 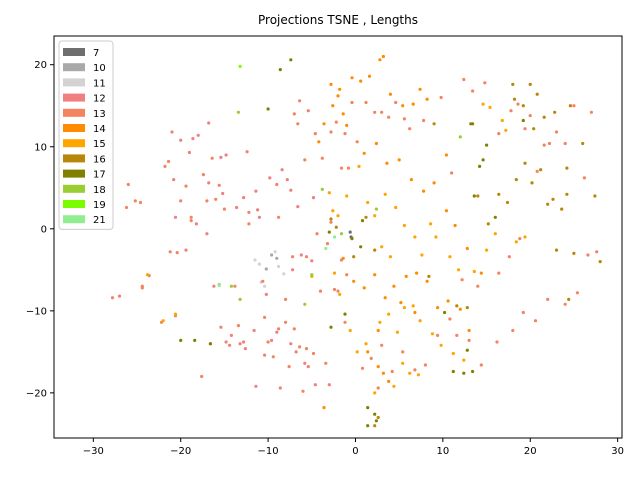 What do you see at coordinates (96, 53) in the screenshot?
I see `legend-label: 7` at bounding box center [96, 53].